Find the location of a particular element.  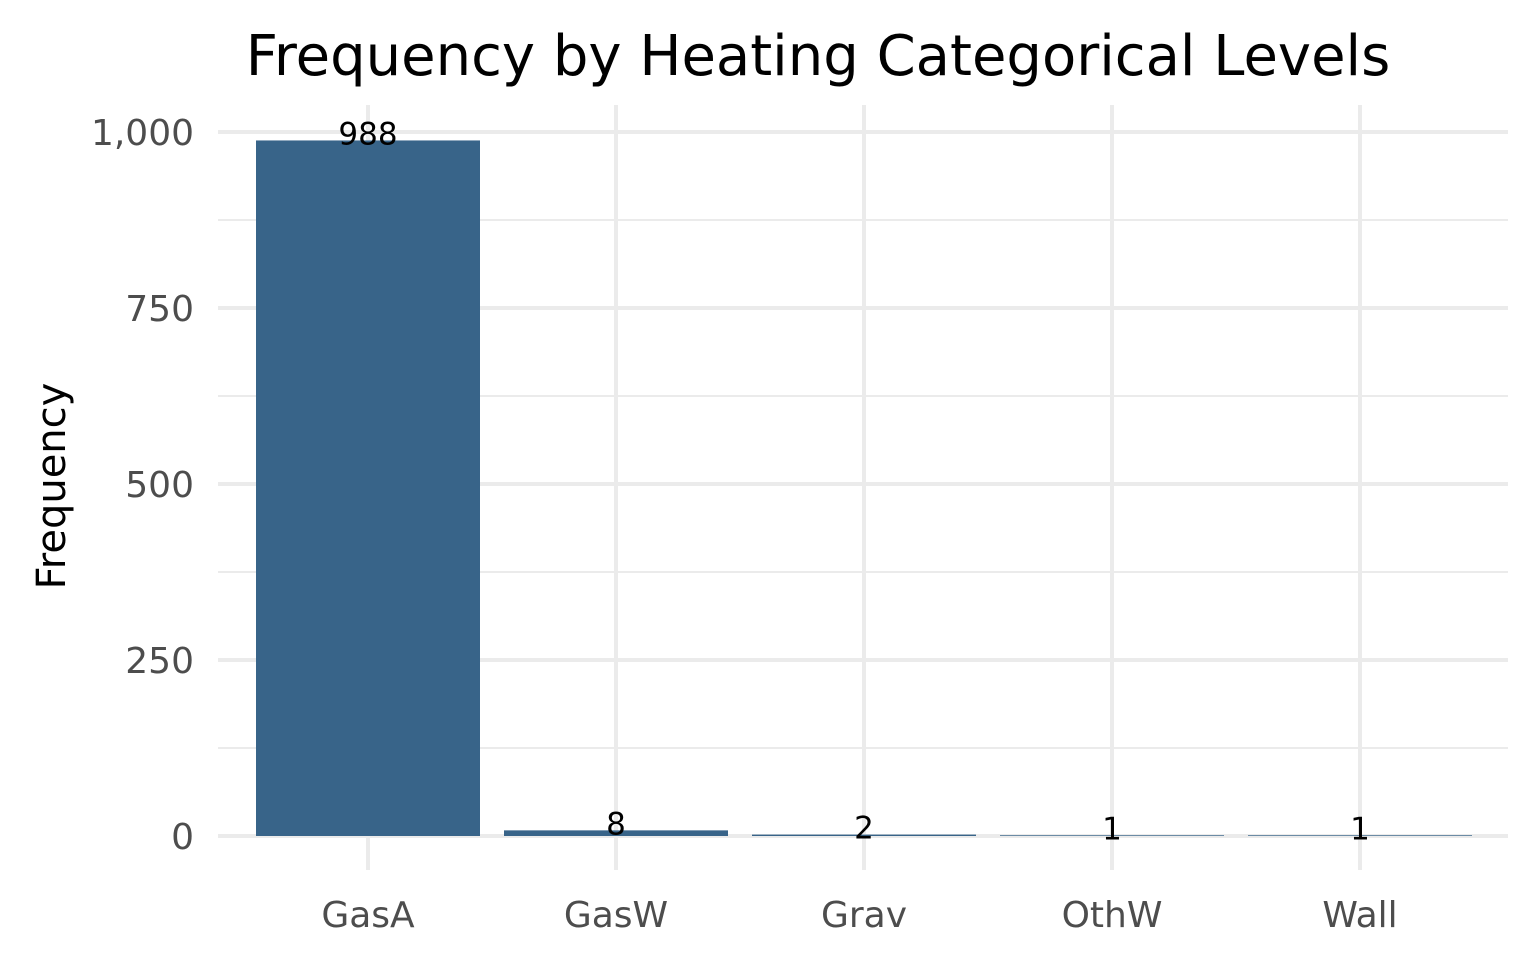

y-axis-ticks: 0 250 500 750 1,000 is located at coordinates (142, 485).